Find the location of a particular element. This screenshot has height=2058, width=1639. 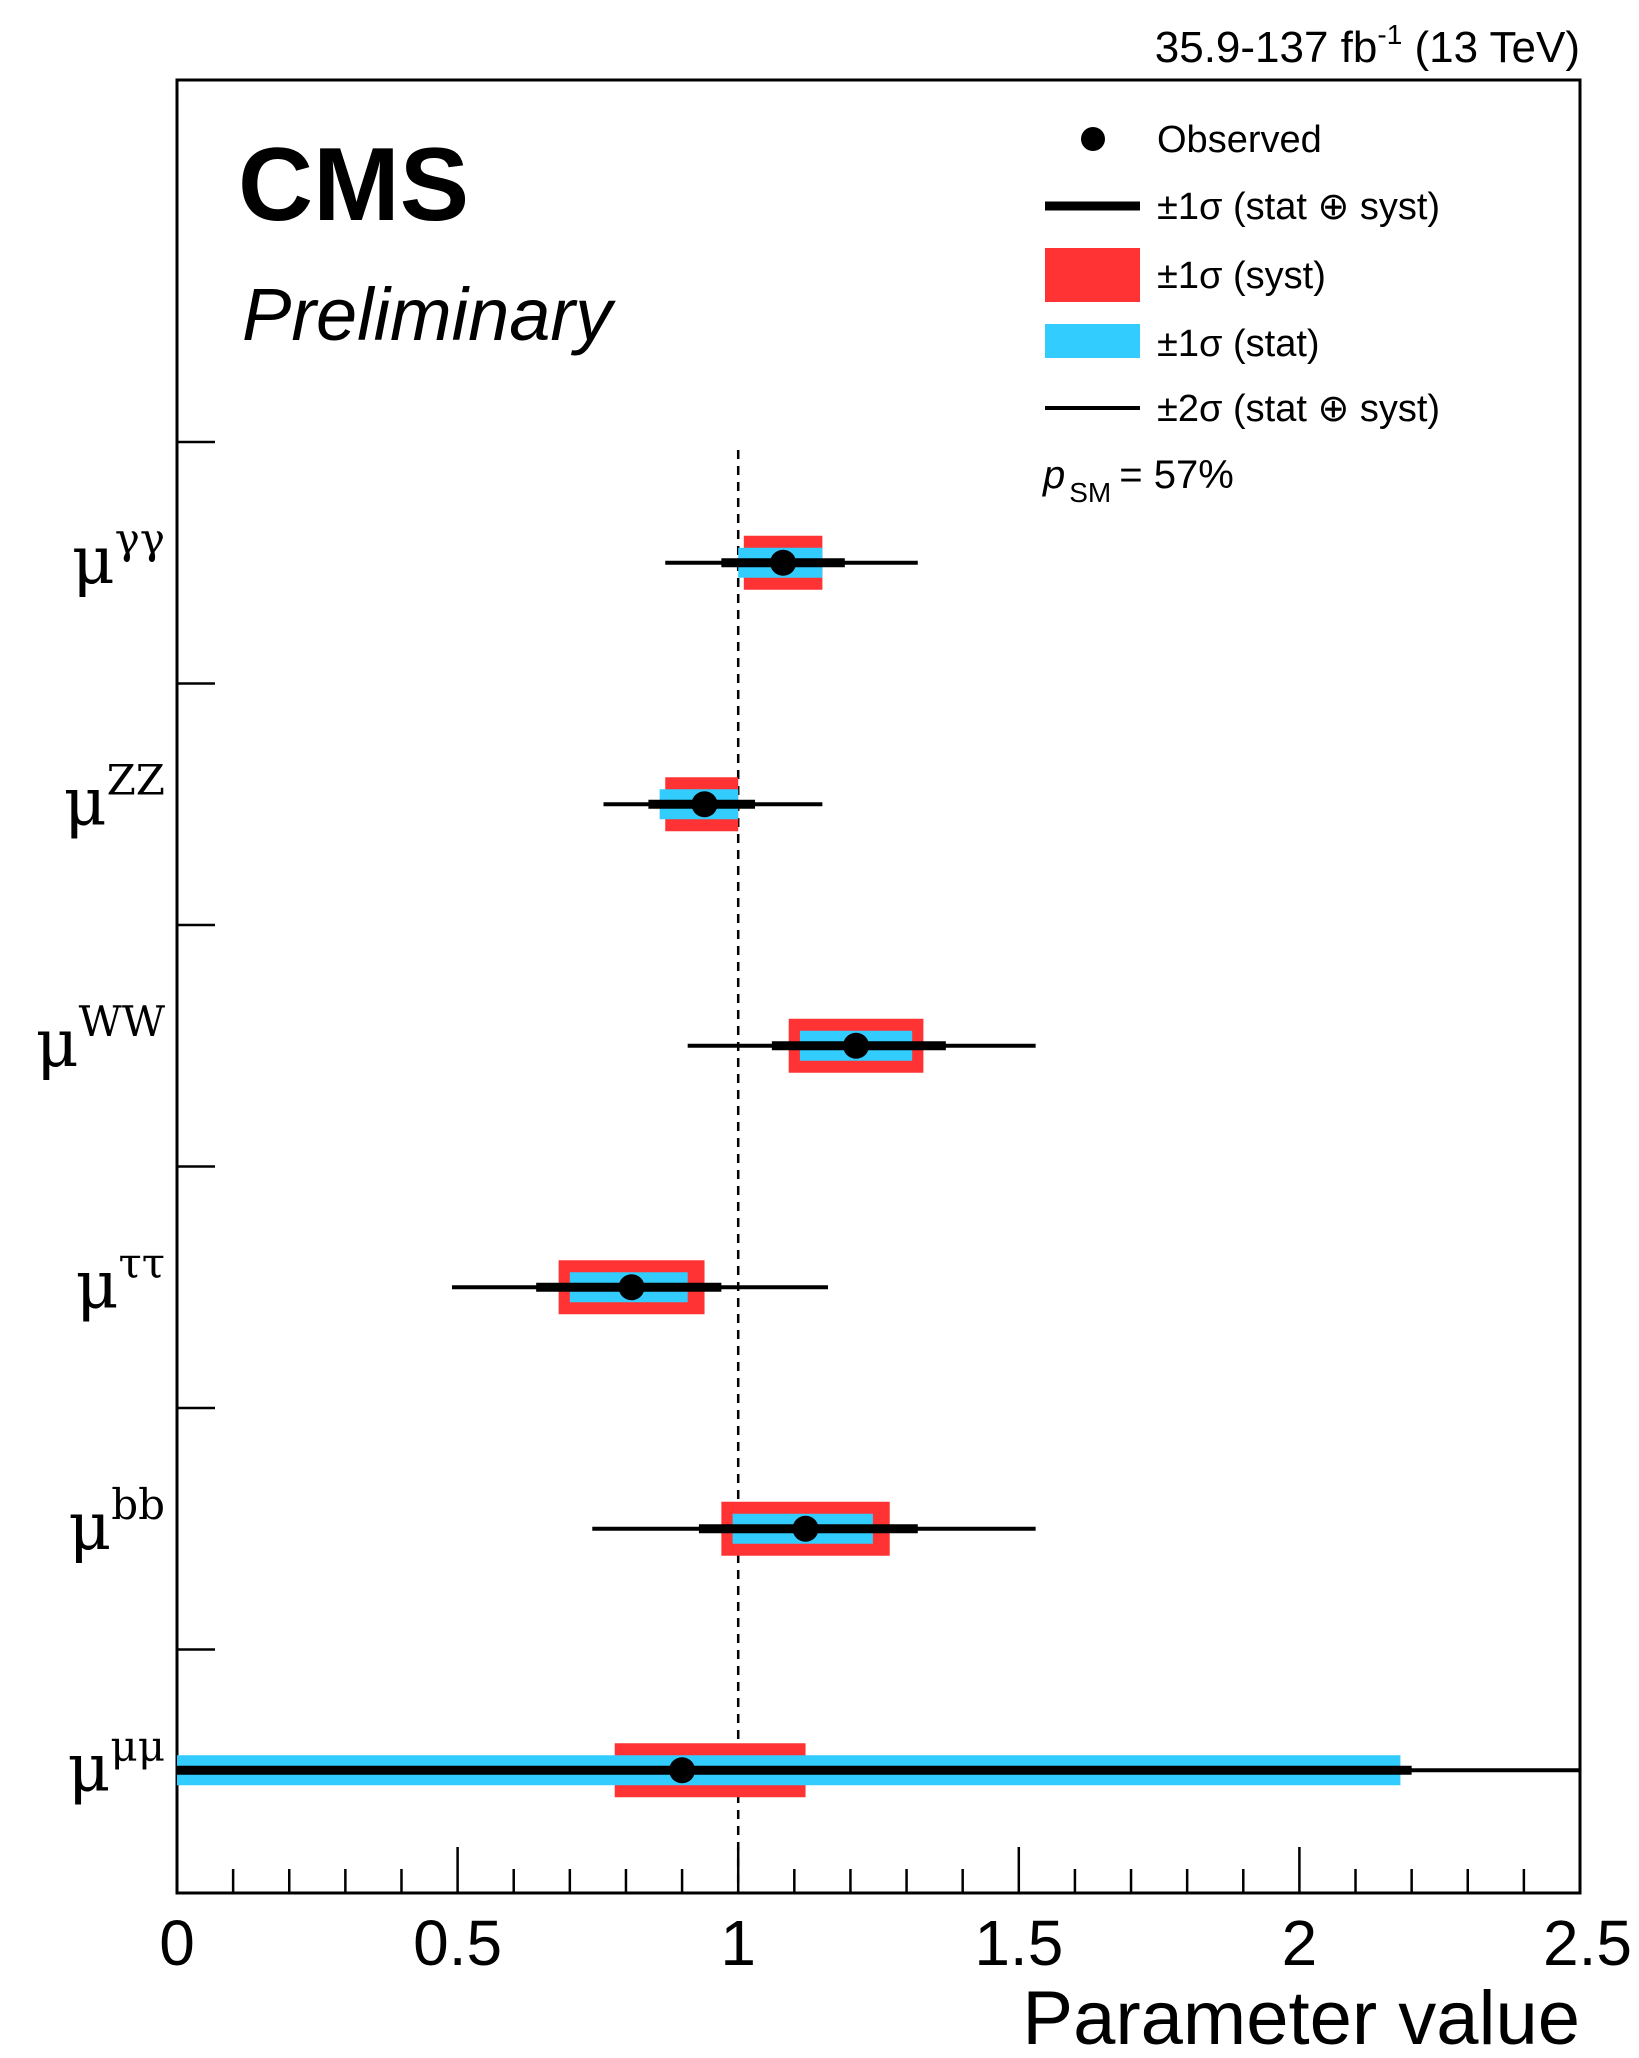

psm-label: p SM = 57% is located at coordinates (1138, 480).